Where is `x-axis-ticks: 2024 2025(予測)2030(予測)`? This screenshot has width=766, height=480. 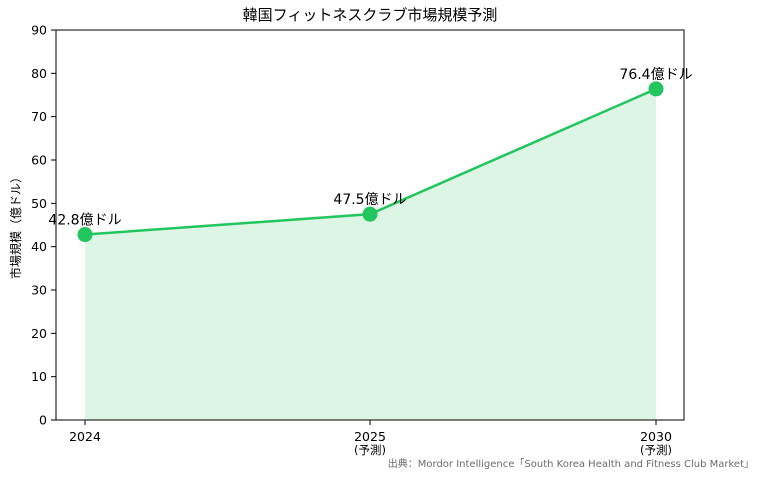
x-axis-ticks: 2024 2025(予測)2030(予測) is located at coordinates (370, 438).